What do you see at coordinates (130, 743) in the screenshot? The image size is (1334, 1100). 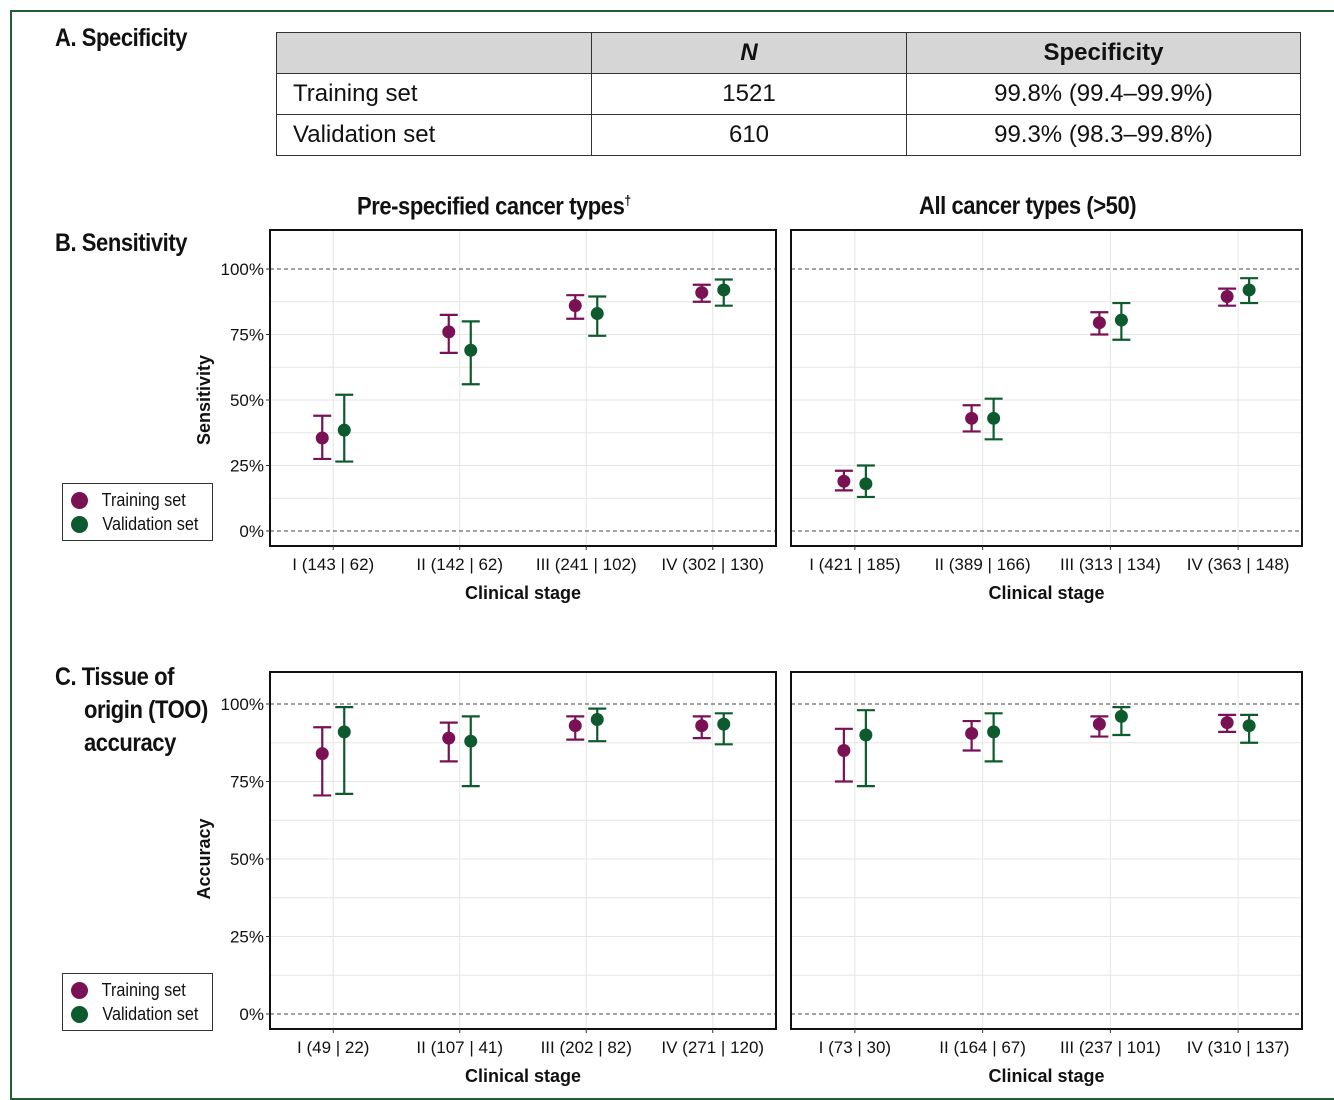 I see `section-c-title-line-3: accuracy` at bounding box center [130, 743].